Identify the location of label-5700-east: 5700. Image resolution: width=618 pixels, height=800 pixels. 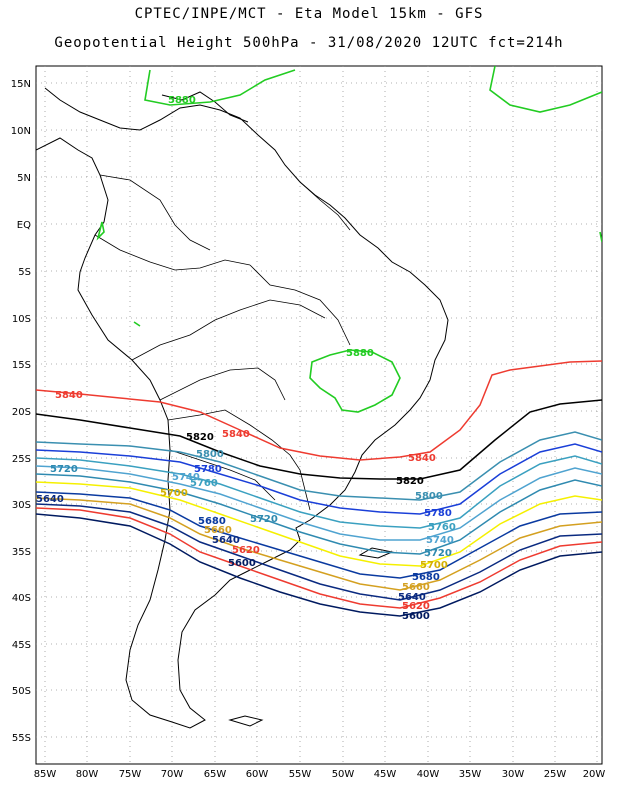
(434, 565).